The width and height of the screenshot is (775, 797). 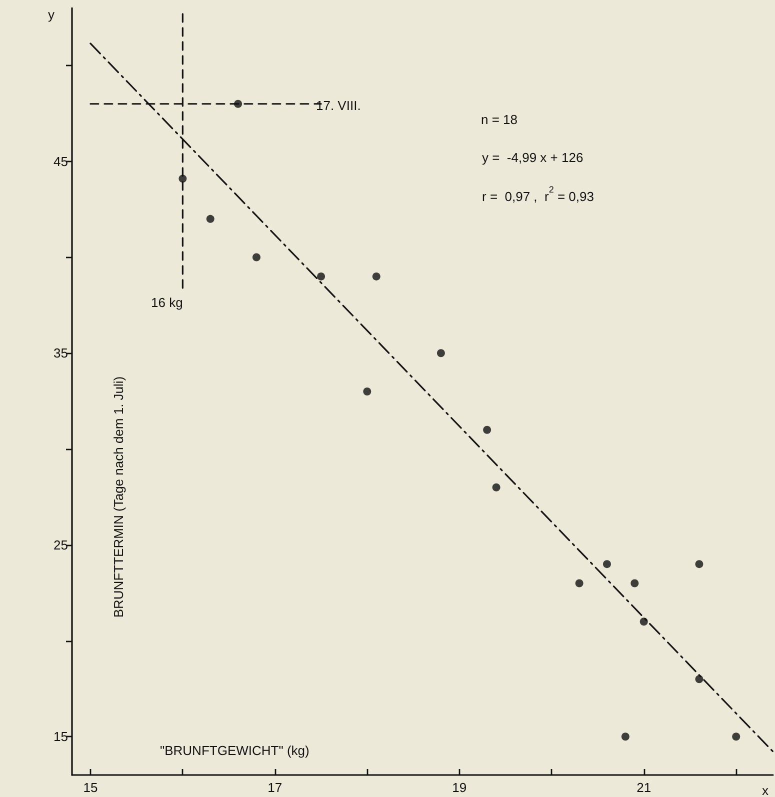 What do you see at coordinates (338, 105) in the screenshot?
I see `annotation: 17. VIII.` at bounding box center [338, 105].